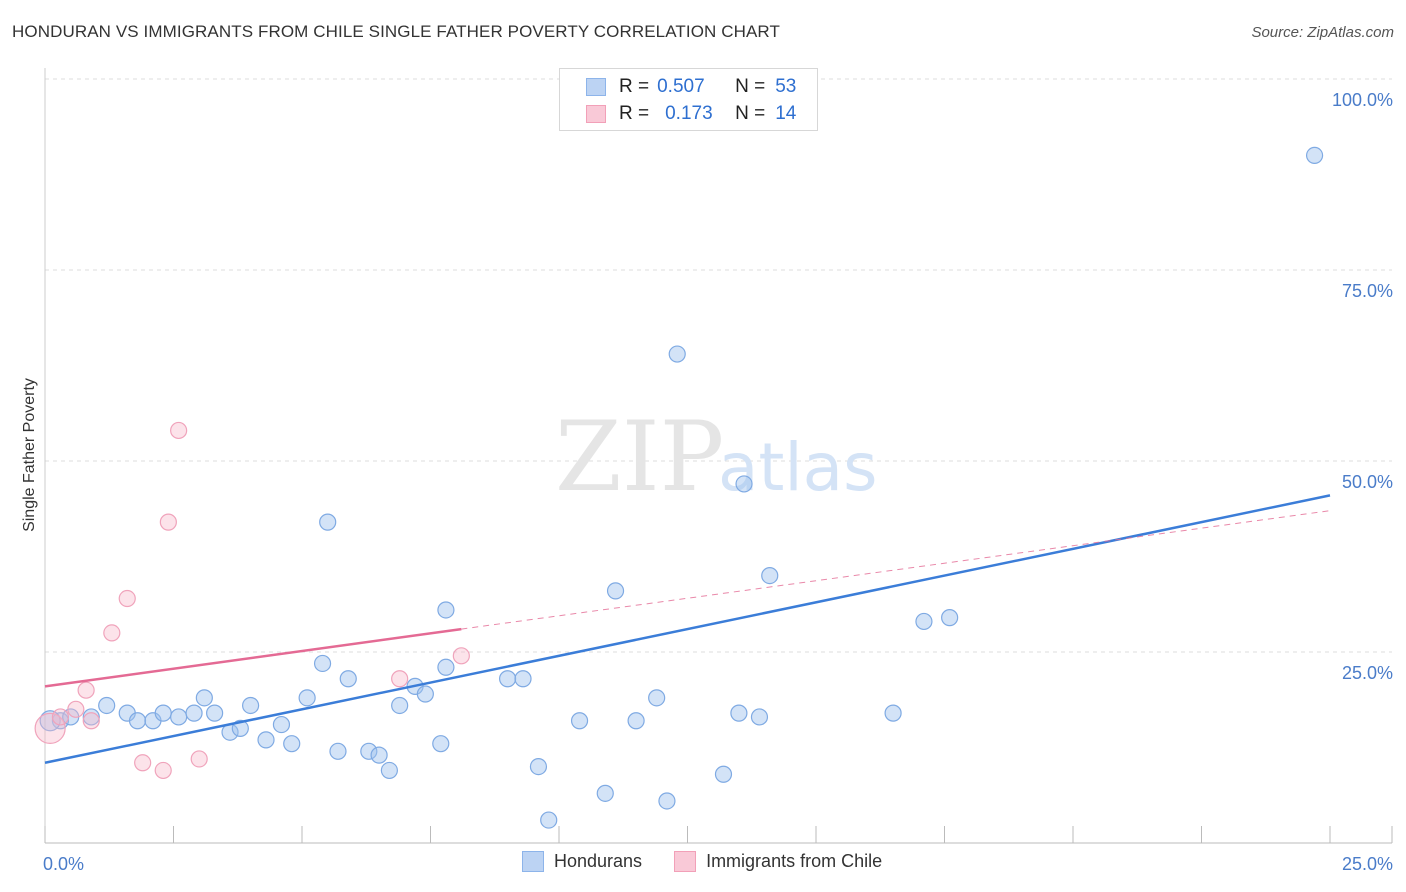 Image resolution: width=1406 pixels, height=892 pixels. I want to click on watermark: ZIP atlas, so click(716, 457).